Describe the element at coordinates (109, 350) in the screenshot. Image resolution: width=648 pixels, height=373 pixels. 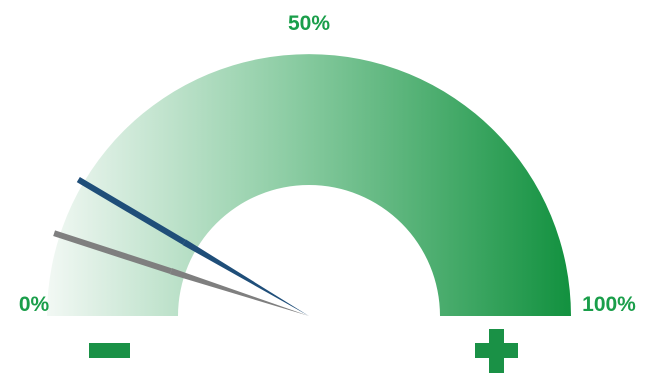
I see `minus-symbol` at that location.